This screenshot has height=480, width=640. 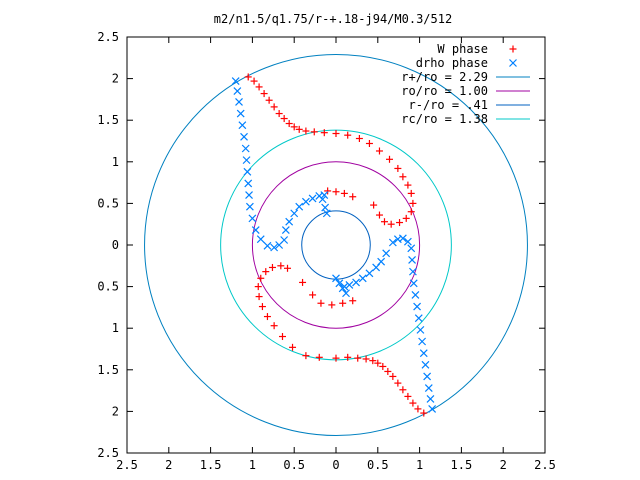 What do you see at coordinates (333, 19) in the screenshot?
I see `chart-title: m2/n1.5/q1.75/r-+.18-j94/M0.3/512` at bounding box center [333, 19].